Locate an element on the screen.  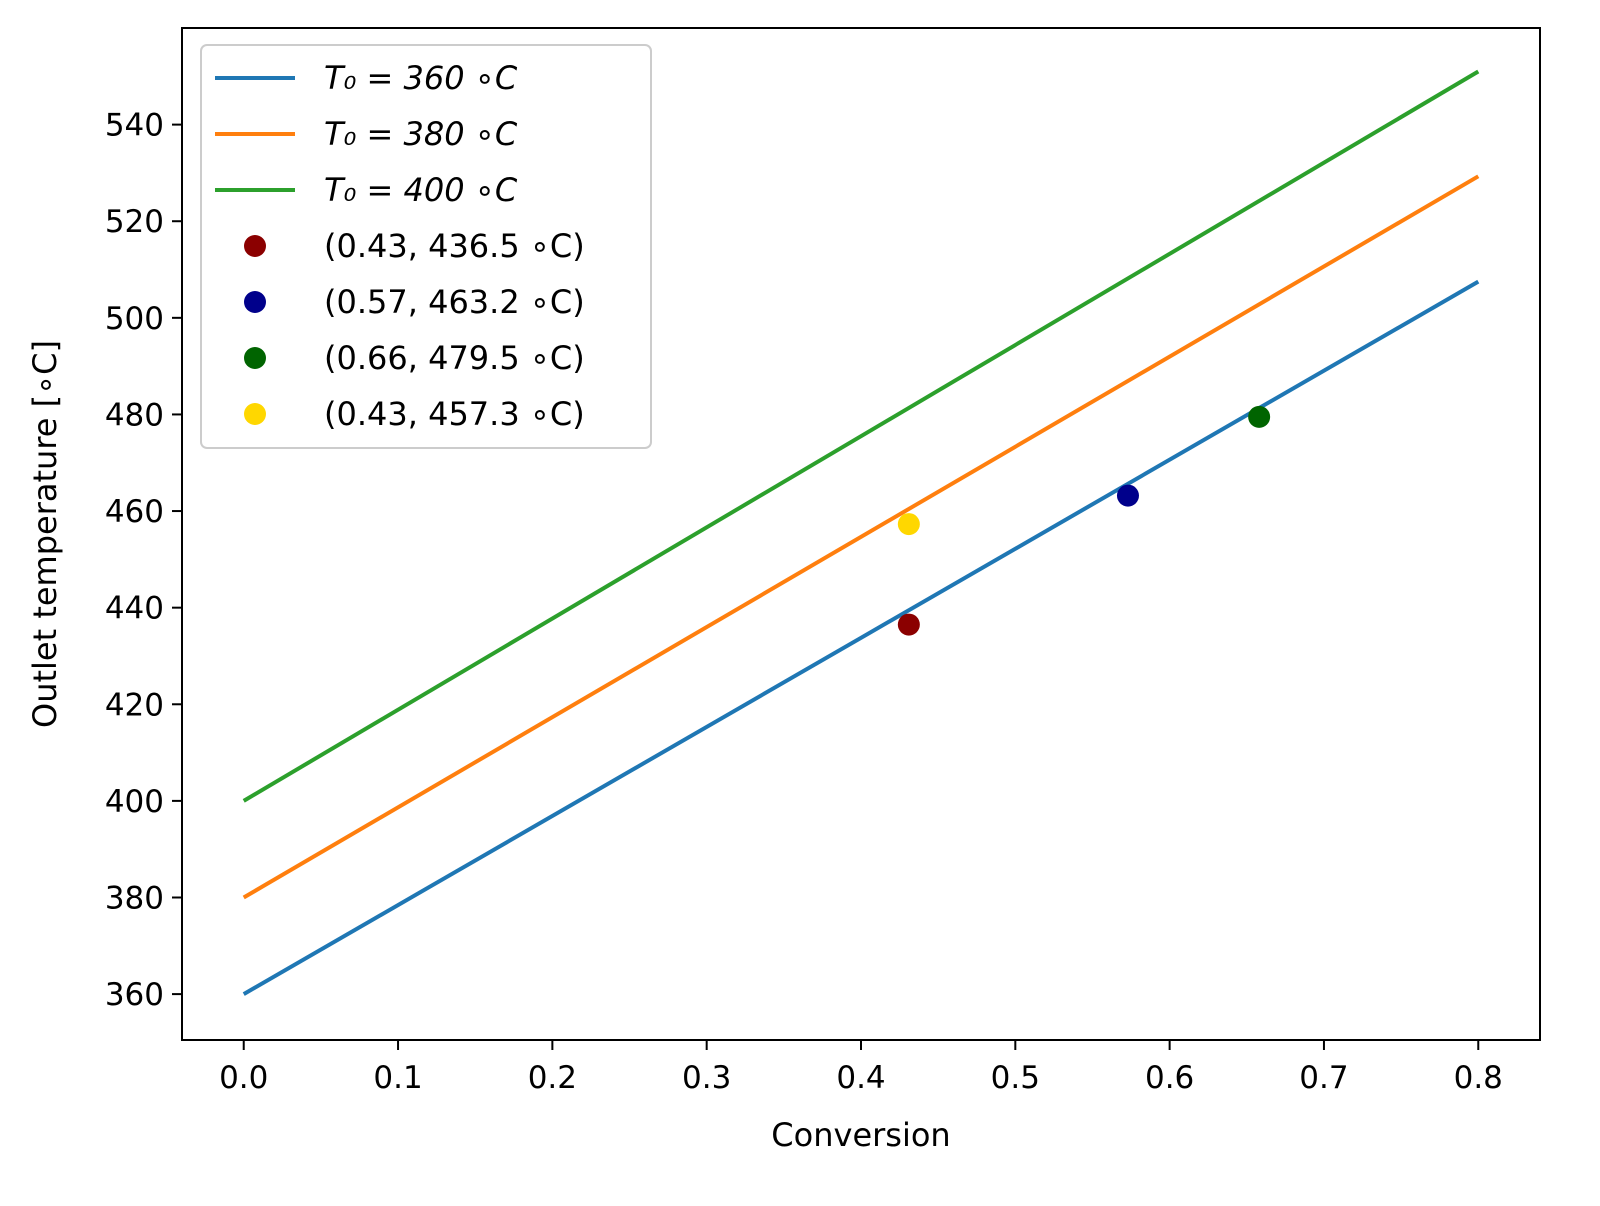
legend-entry-label: (0.66, 479.5 ∘C) is located at coordinates (454, 358).